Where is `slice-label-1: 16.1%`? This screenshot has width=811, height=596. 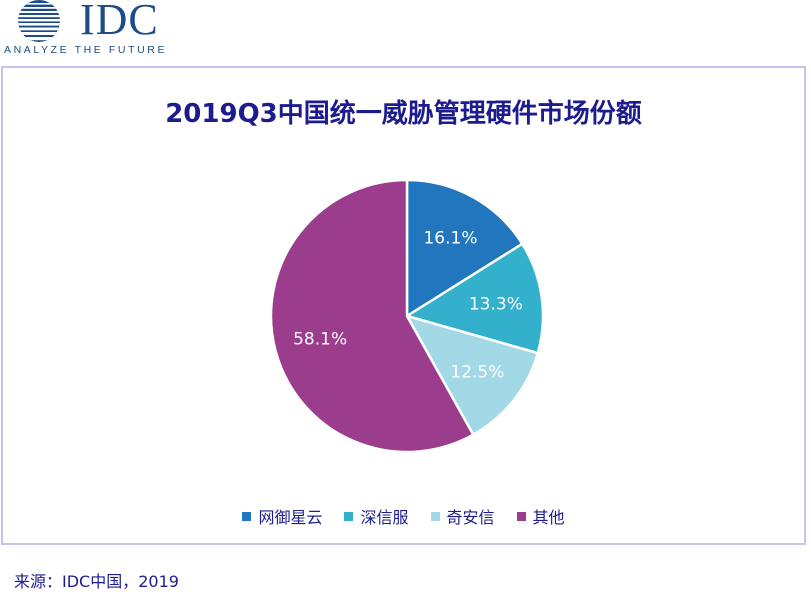
slice-label-1: 16.1% is located at coordinates (450, 238).